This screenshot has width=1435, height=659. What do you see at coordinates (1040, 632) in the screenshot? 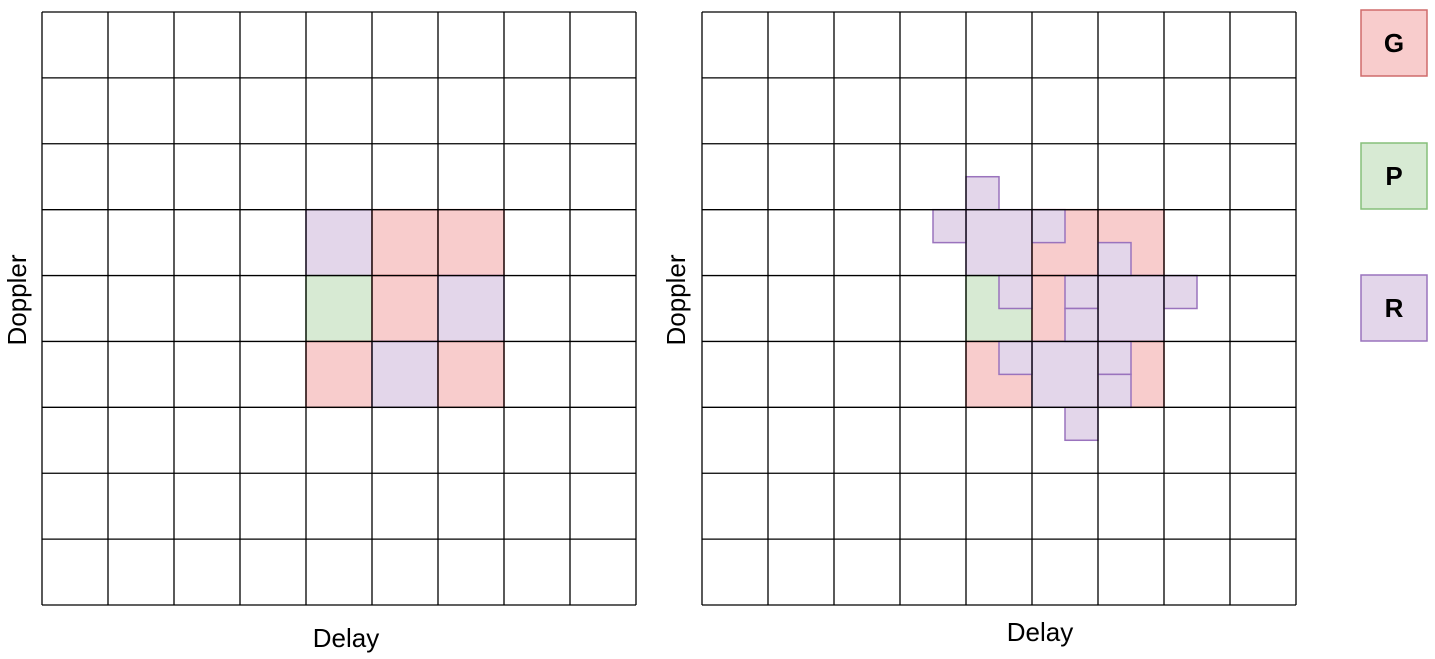
I see `right-xlabel: Delay` at bounding box center [1040, 632].